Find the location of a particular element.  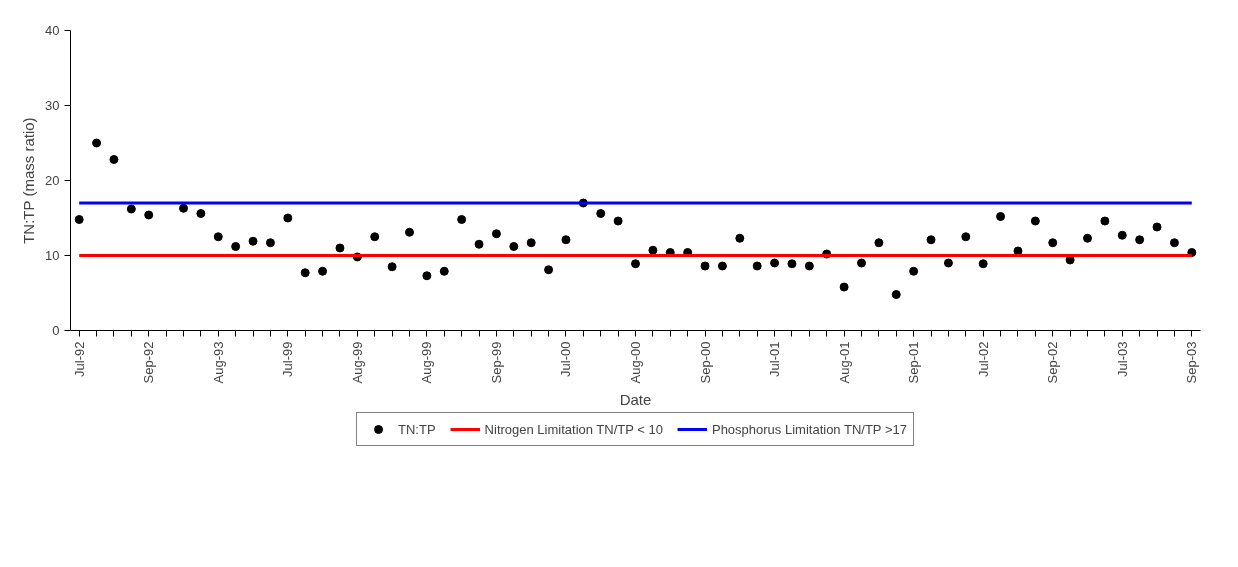

x-tick-label: Jul-01 is located at coordinates (775, 359).